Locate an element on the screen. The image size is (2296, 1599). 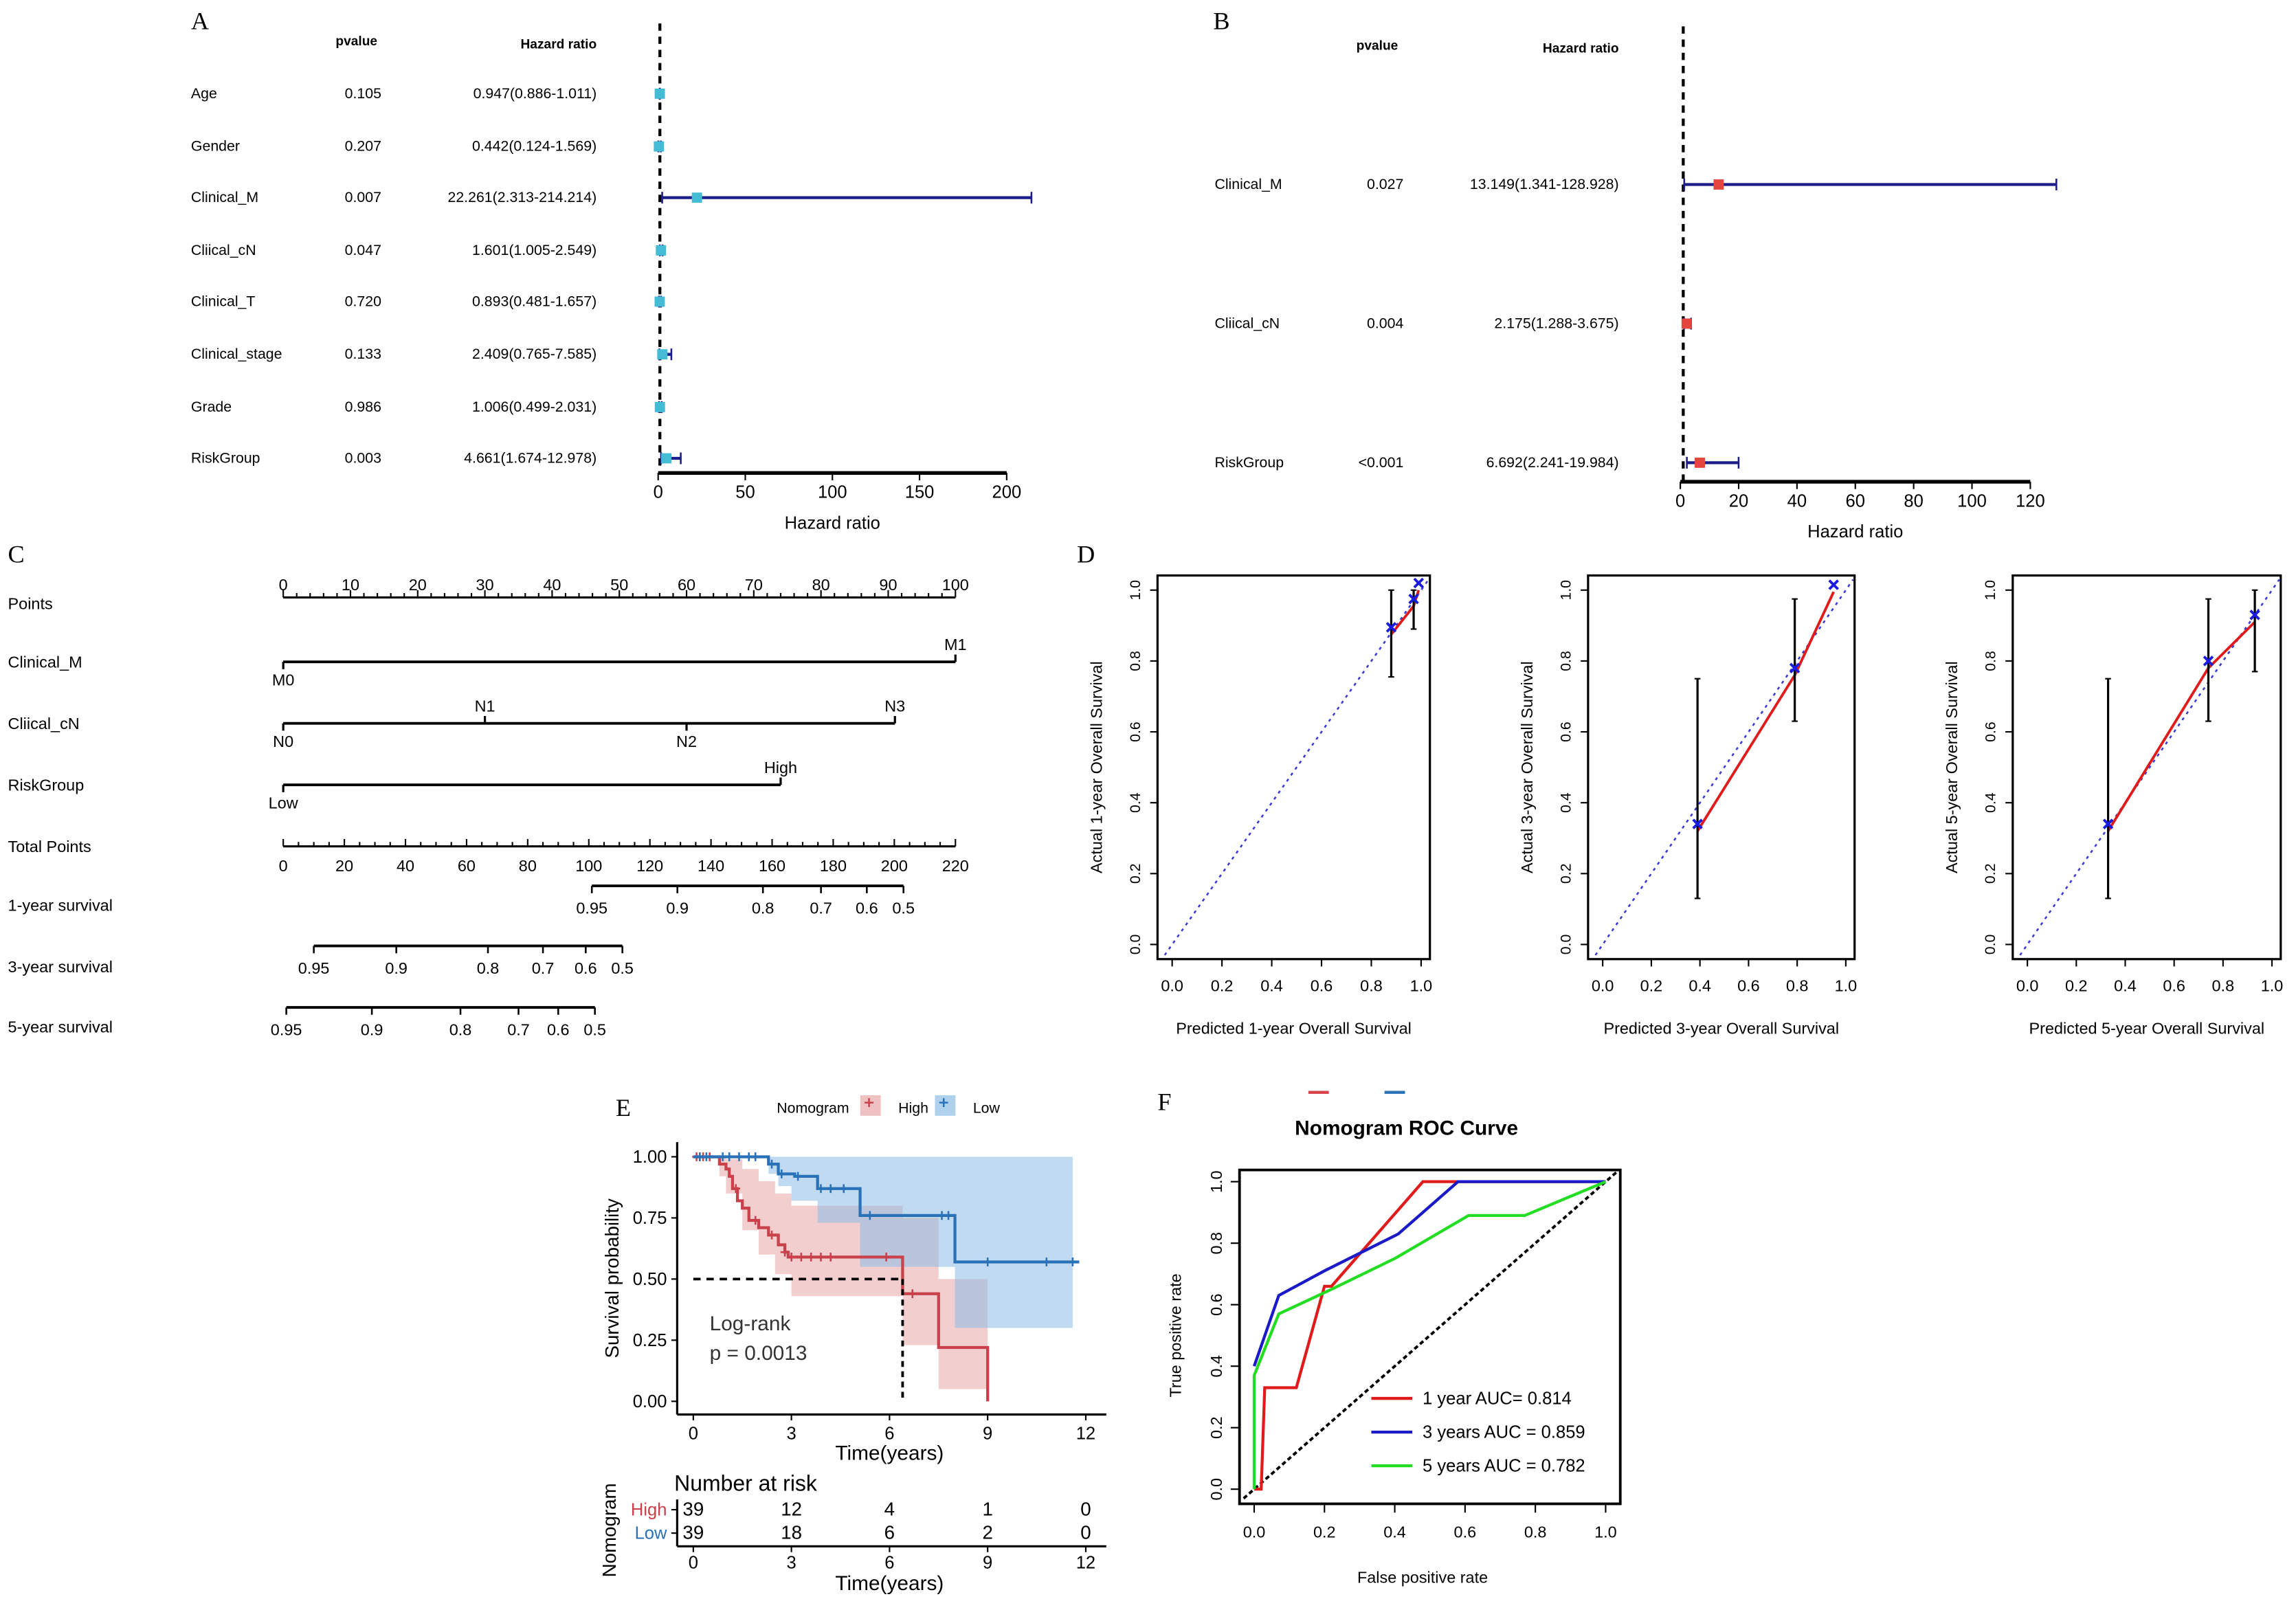
x-tick-label: 9 is located at coordinates (987, 1434).